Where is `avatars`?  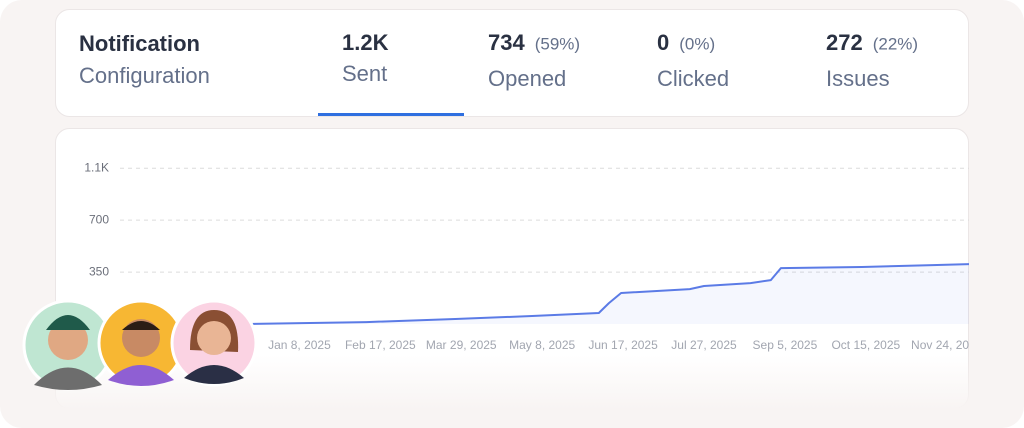 avatars is located at coordinates (140, 345).